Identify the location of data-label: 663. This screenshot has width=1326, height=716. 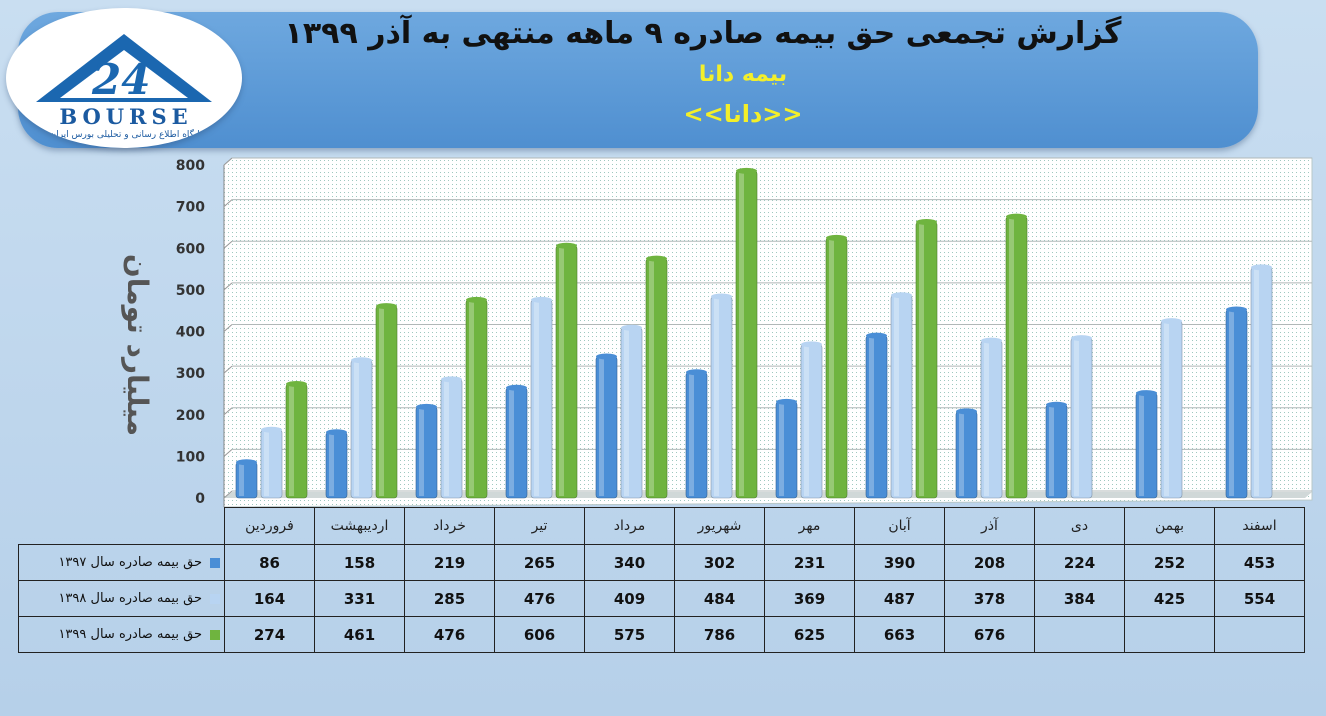
(899, 634).